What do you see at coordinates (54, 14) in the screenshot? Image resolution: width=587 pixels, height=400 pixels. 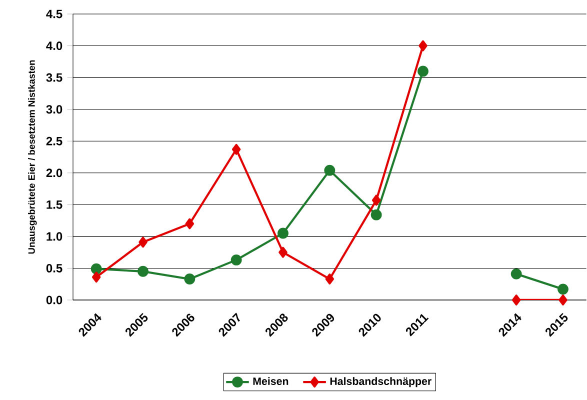 I see `y-tick-label: 4.5` at bounding box center [54, 14].